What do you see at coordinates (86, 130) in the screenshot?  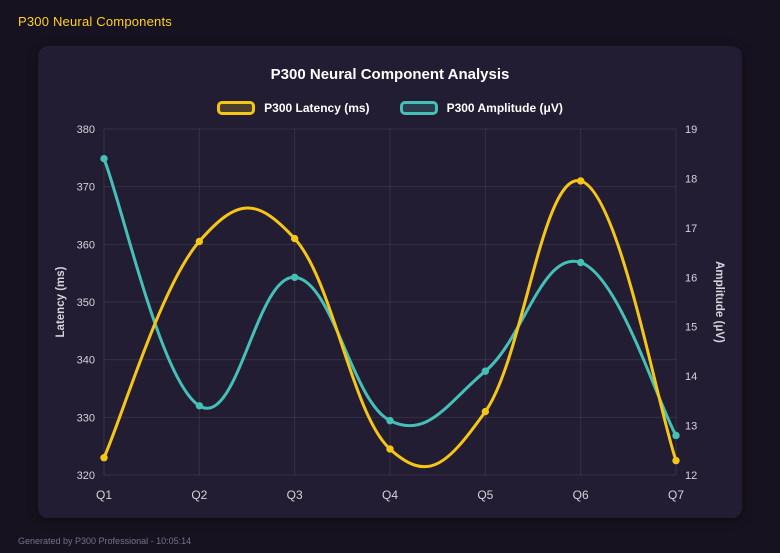 I see `y-left-tick-label: 380` at bounding box center [86, 130].